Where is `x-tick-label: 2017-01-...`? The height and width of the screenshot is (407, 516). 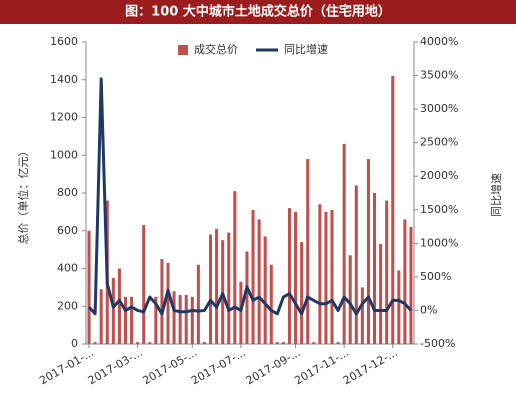 x-tick-label: 2017-01-... is located at coordinates (66, 366).